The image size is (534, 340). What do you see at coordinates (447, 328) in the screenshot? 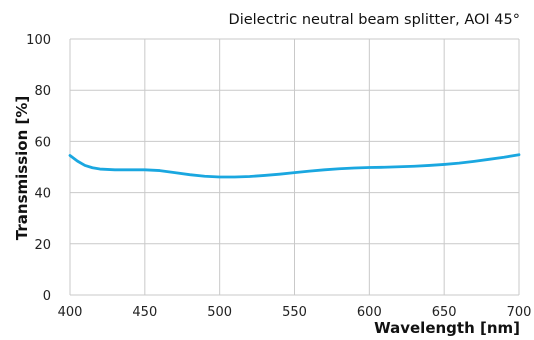
I see `x-axis-title: Wavelength [nm]` at bounding box center [447, 328].